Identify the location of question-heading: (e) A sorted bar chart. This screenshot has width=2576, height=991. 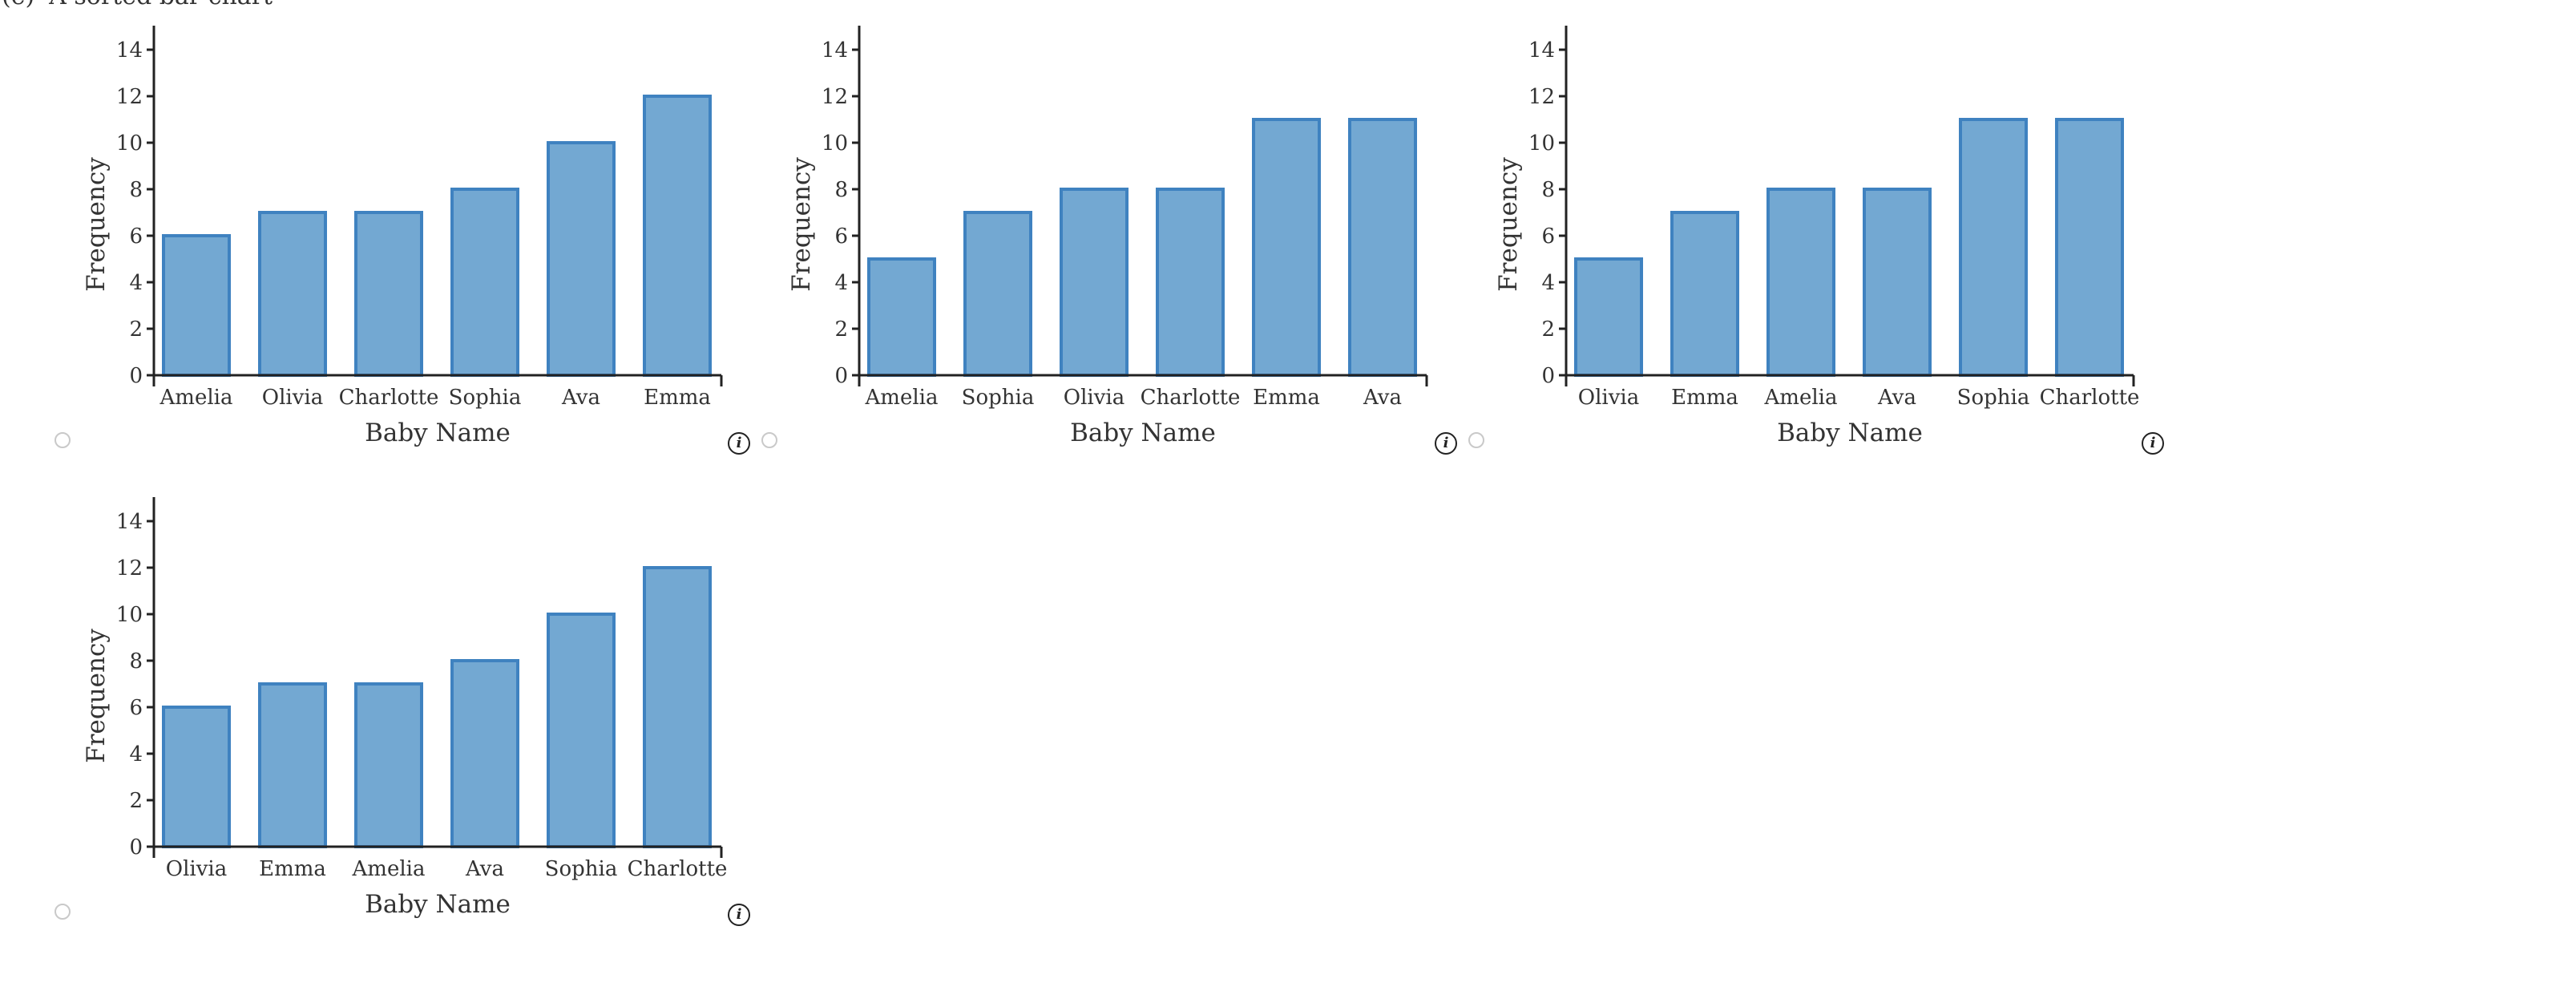
(145, 5).